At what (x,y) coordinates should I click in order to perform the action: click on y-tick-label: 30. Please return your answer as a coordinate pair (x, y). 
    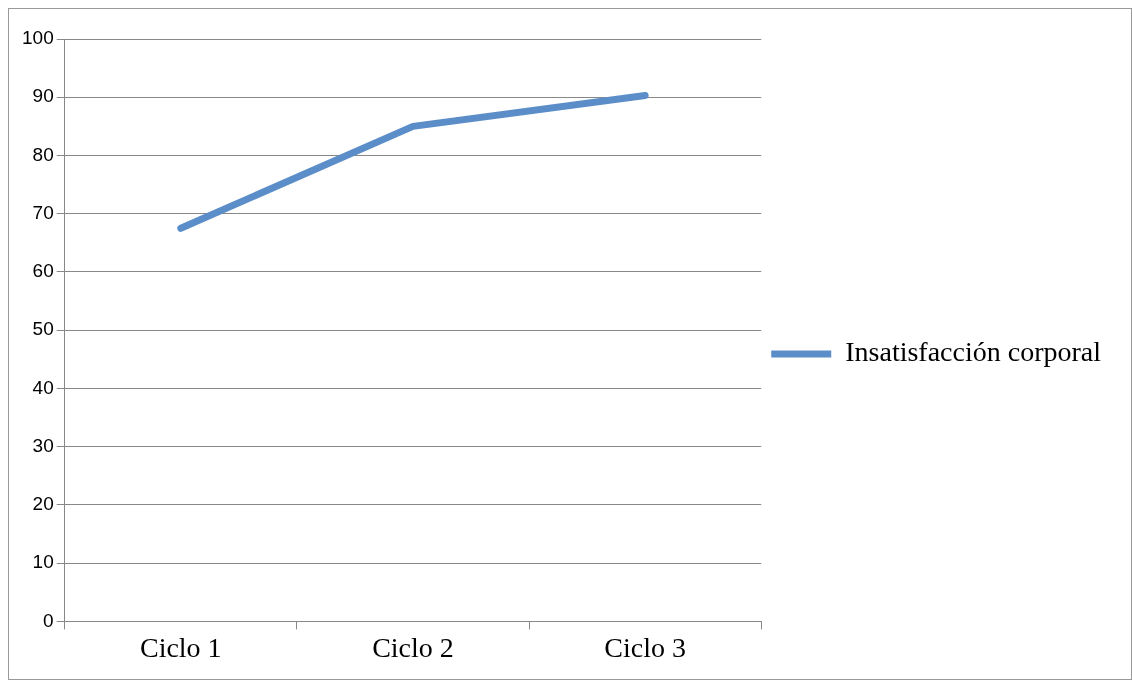
    Looking at the image, I should click on (43, 445).